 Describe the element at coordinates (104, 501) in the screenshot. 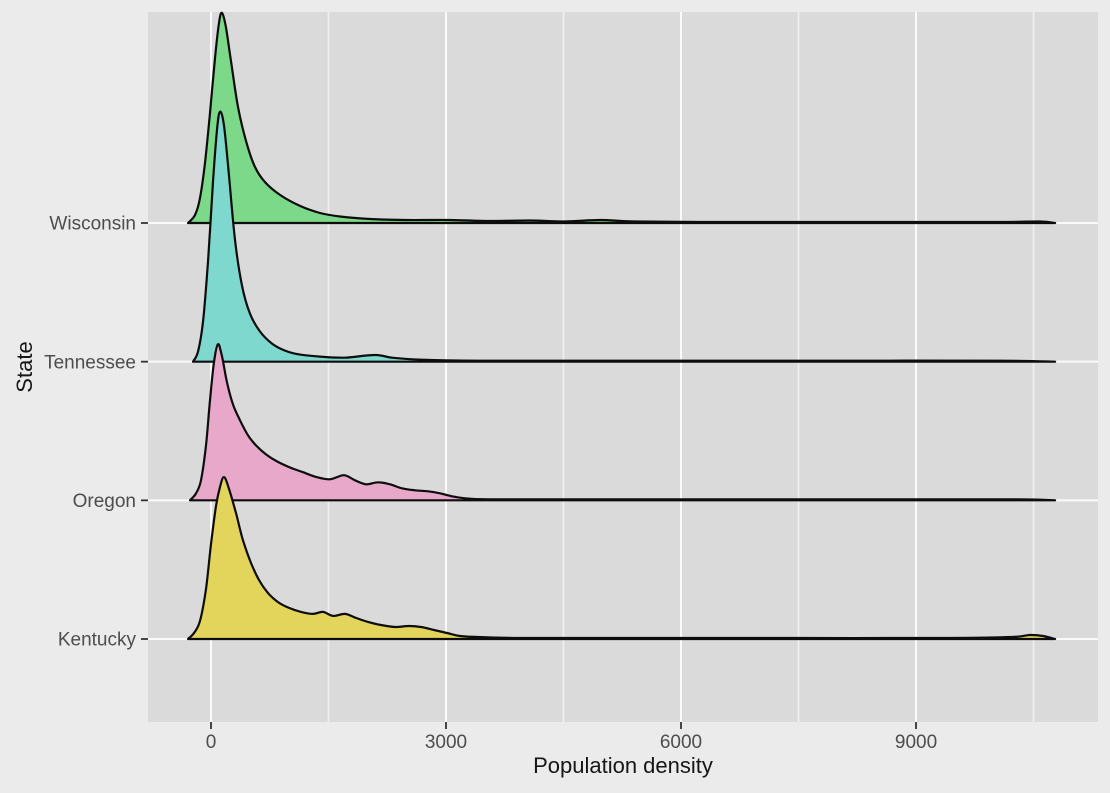

I see `y-tick-label: Oregon` at that location.